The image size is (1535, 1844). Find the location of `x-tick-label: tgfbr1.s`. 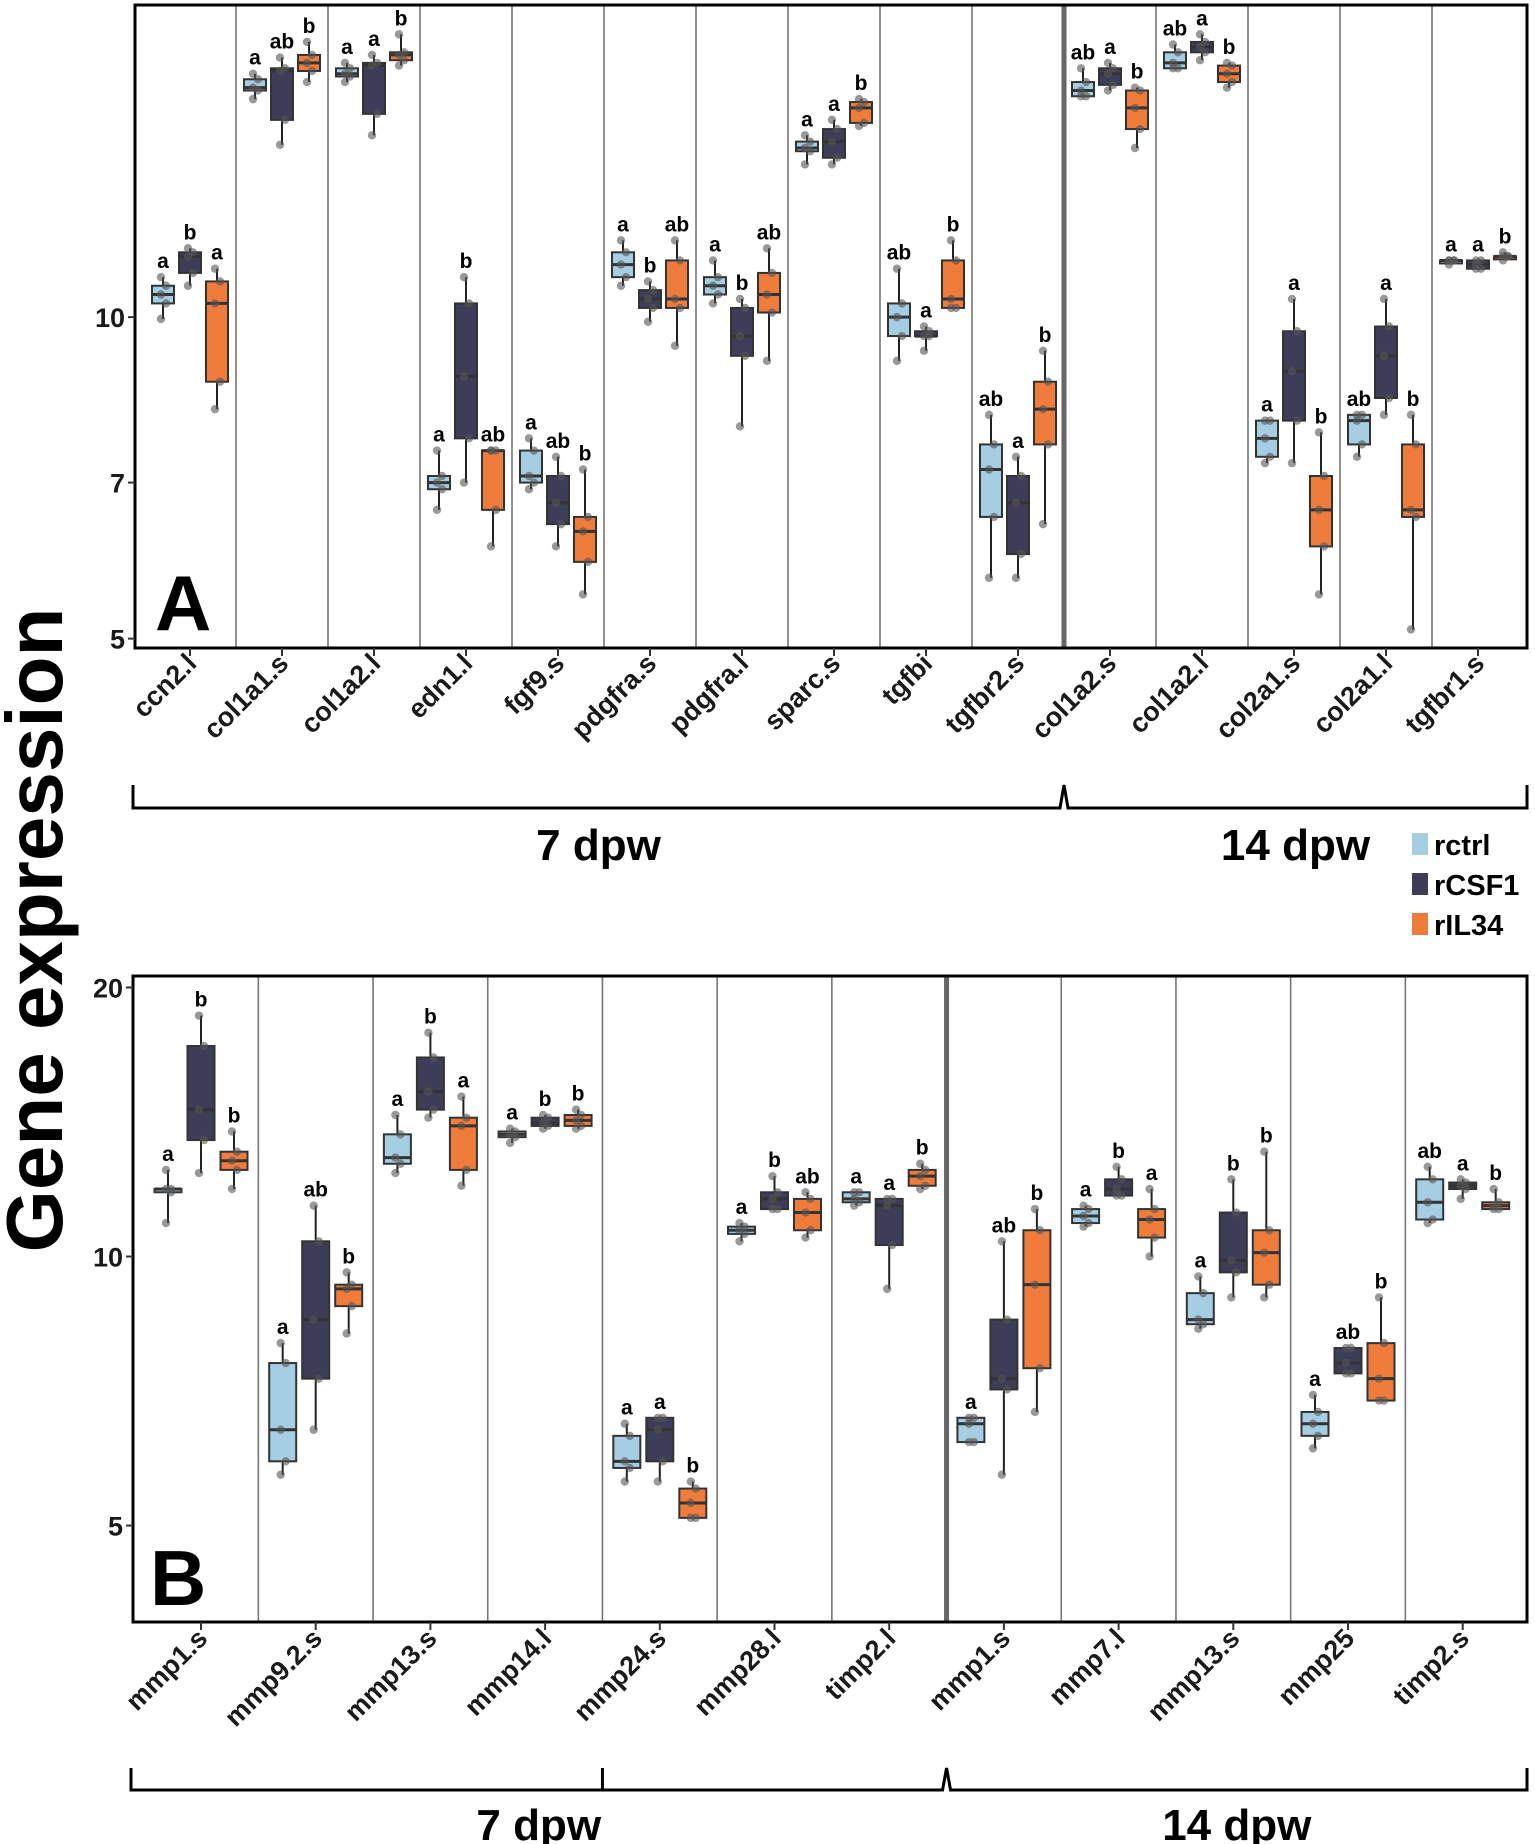

x-tick-label: tgfbr1.s is located at coordinates (1444, 693).